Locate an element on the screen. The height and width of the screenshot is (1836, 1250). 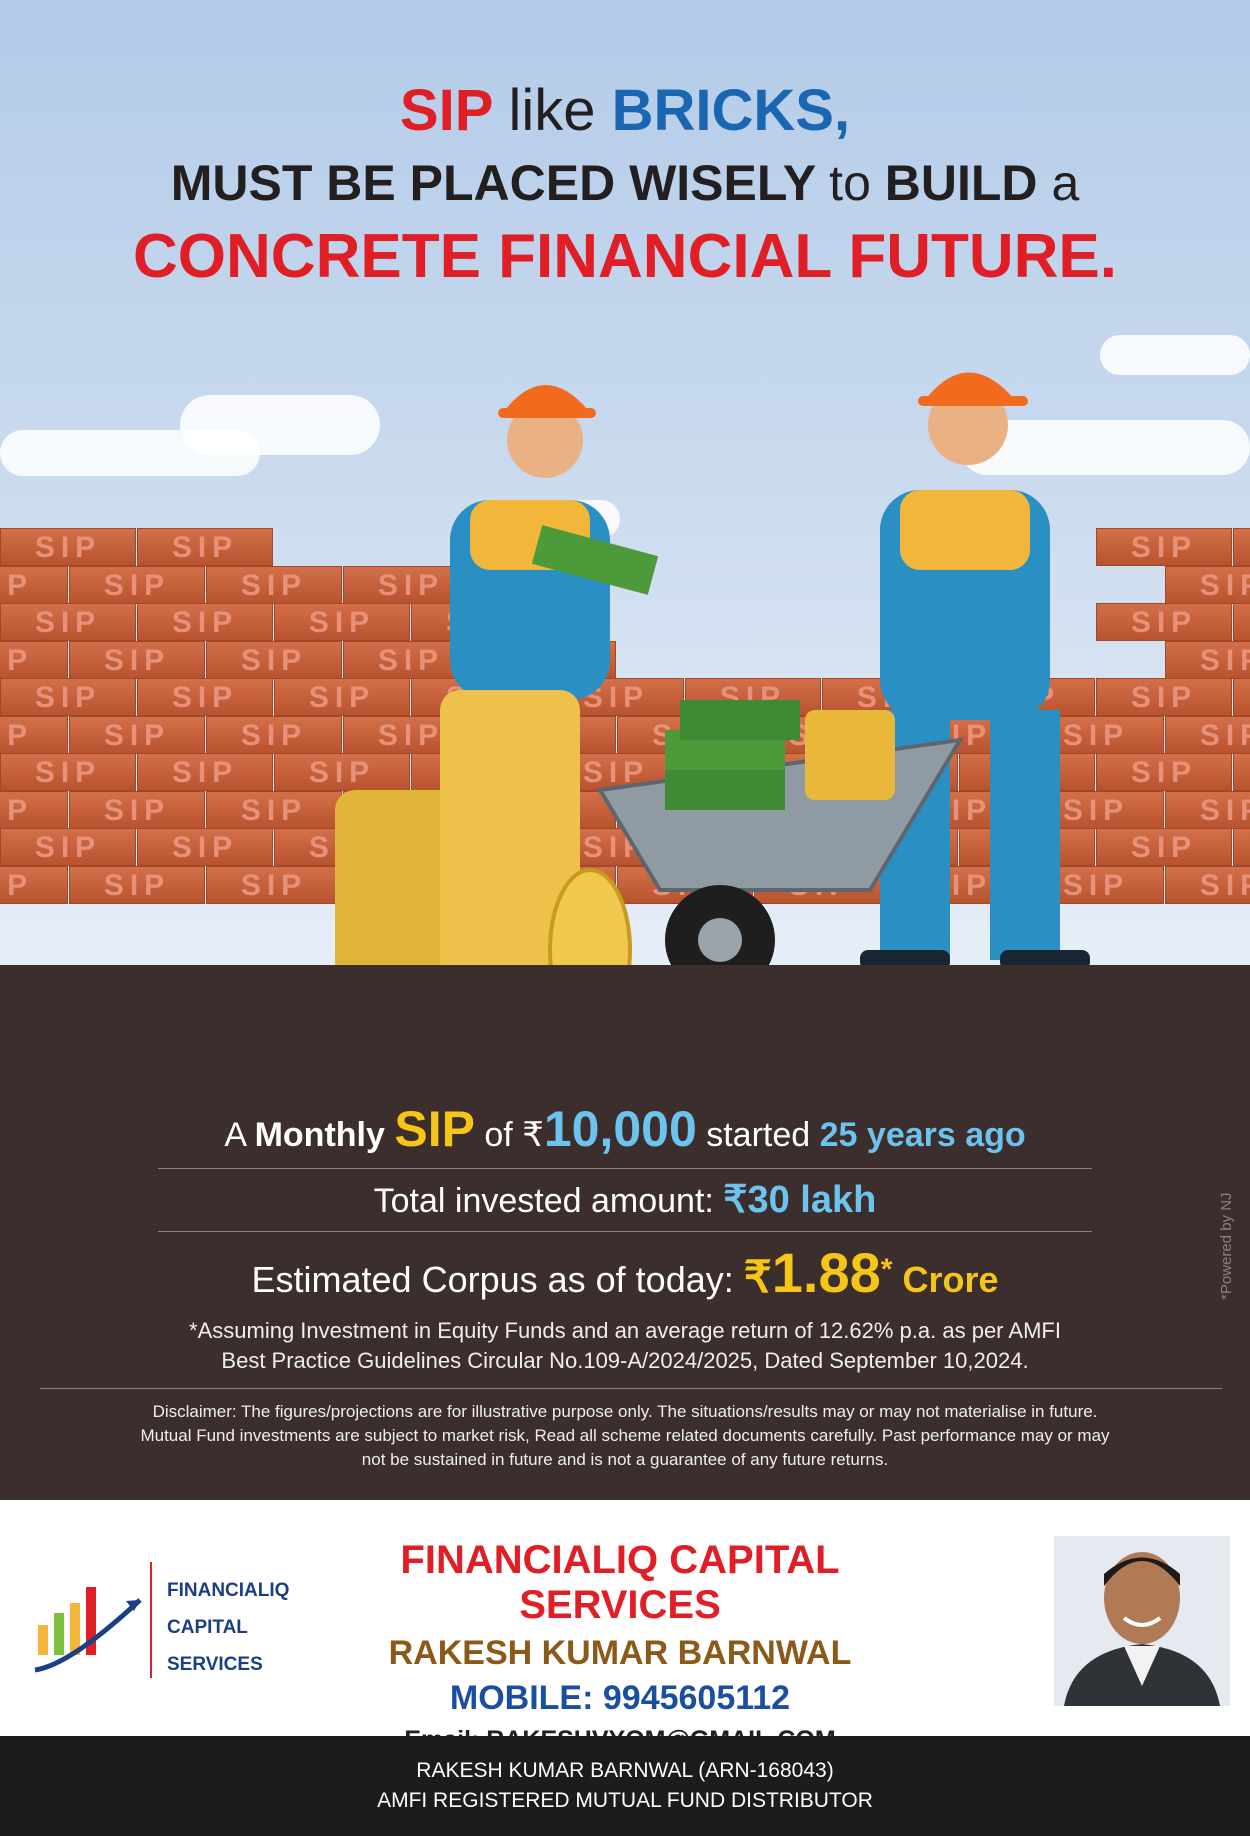
headline-sip: SIP is located at coordinates (446, 110).